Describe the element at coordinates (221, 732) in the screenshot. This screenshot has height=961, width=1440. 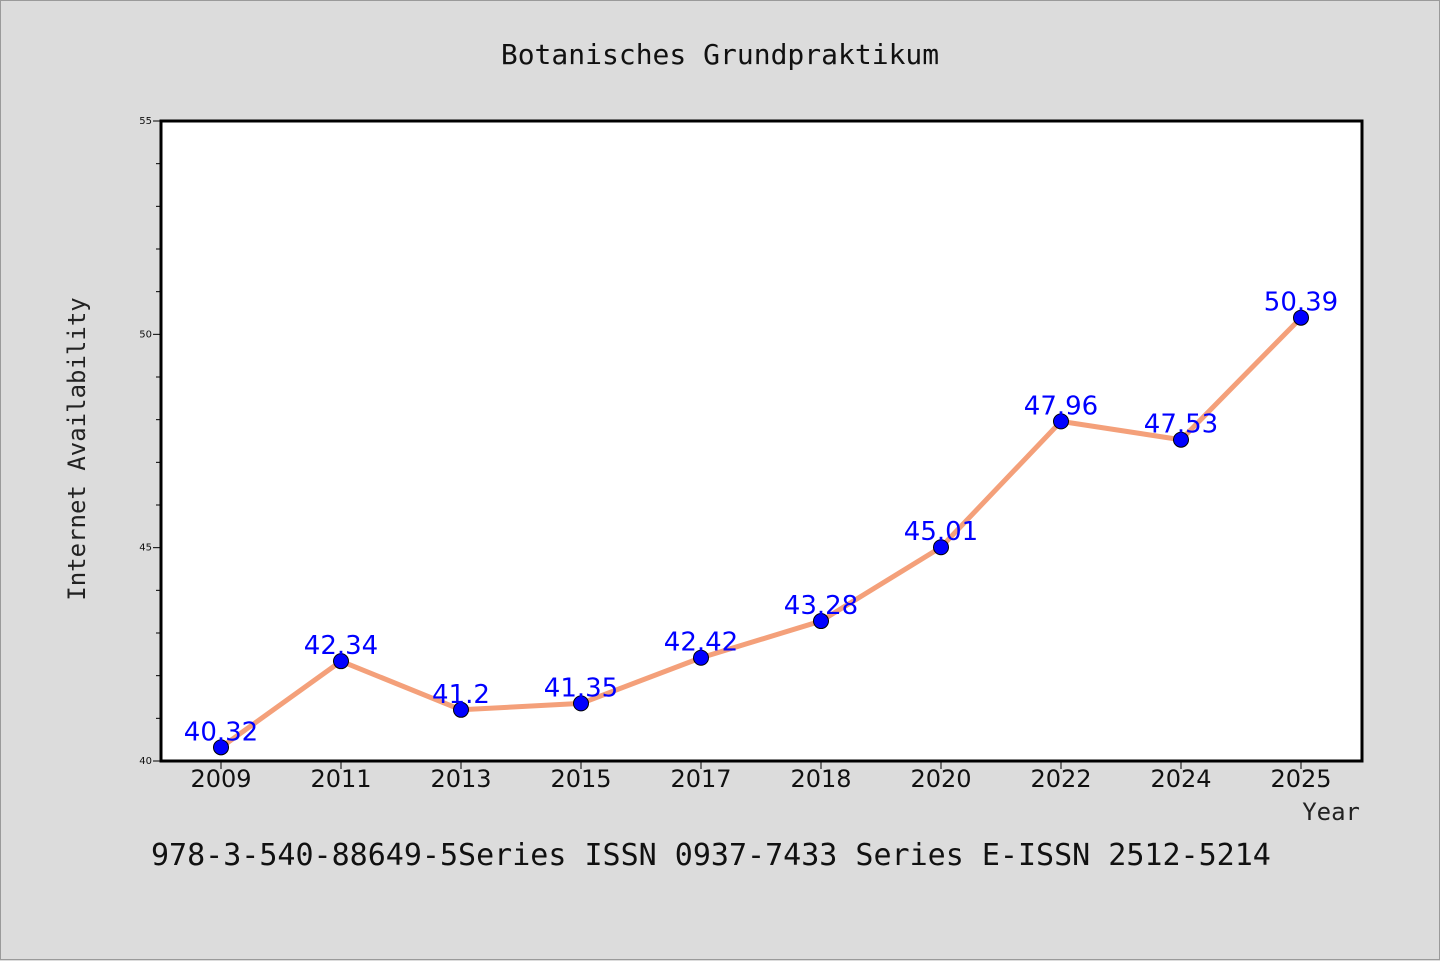
I see `data-label: 40.32` at that location.